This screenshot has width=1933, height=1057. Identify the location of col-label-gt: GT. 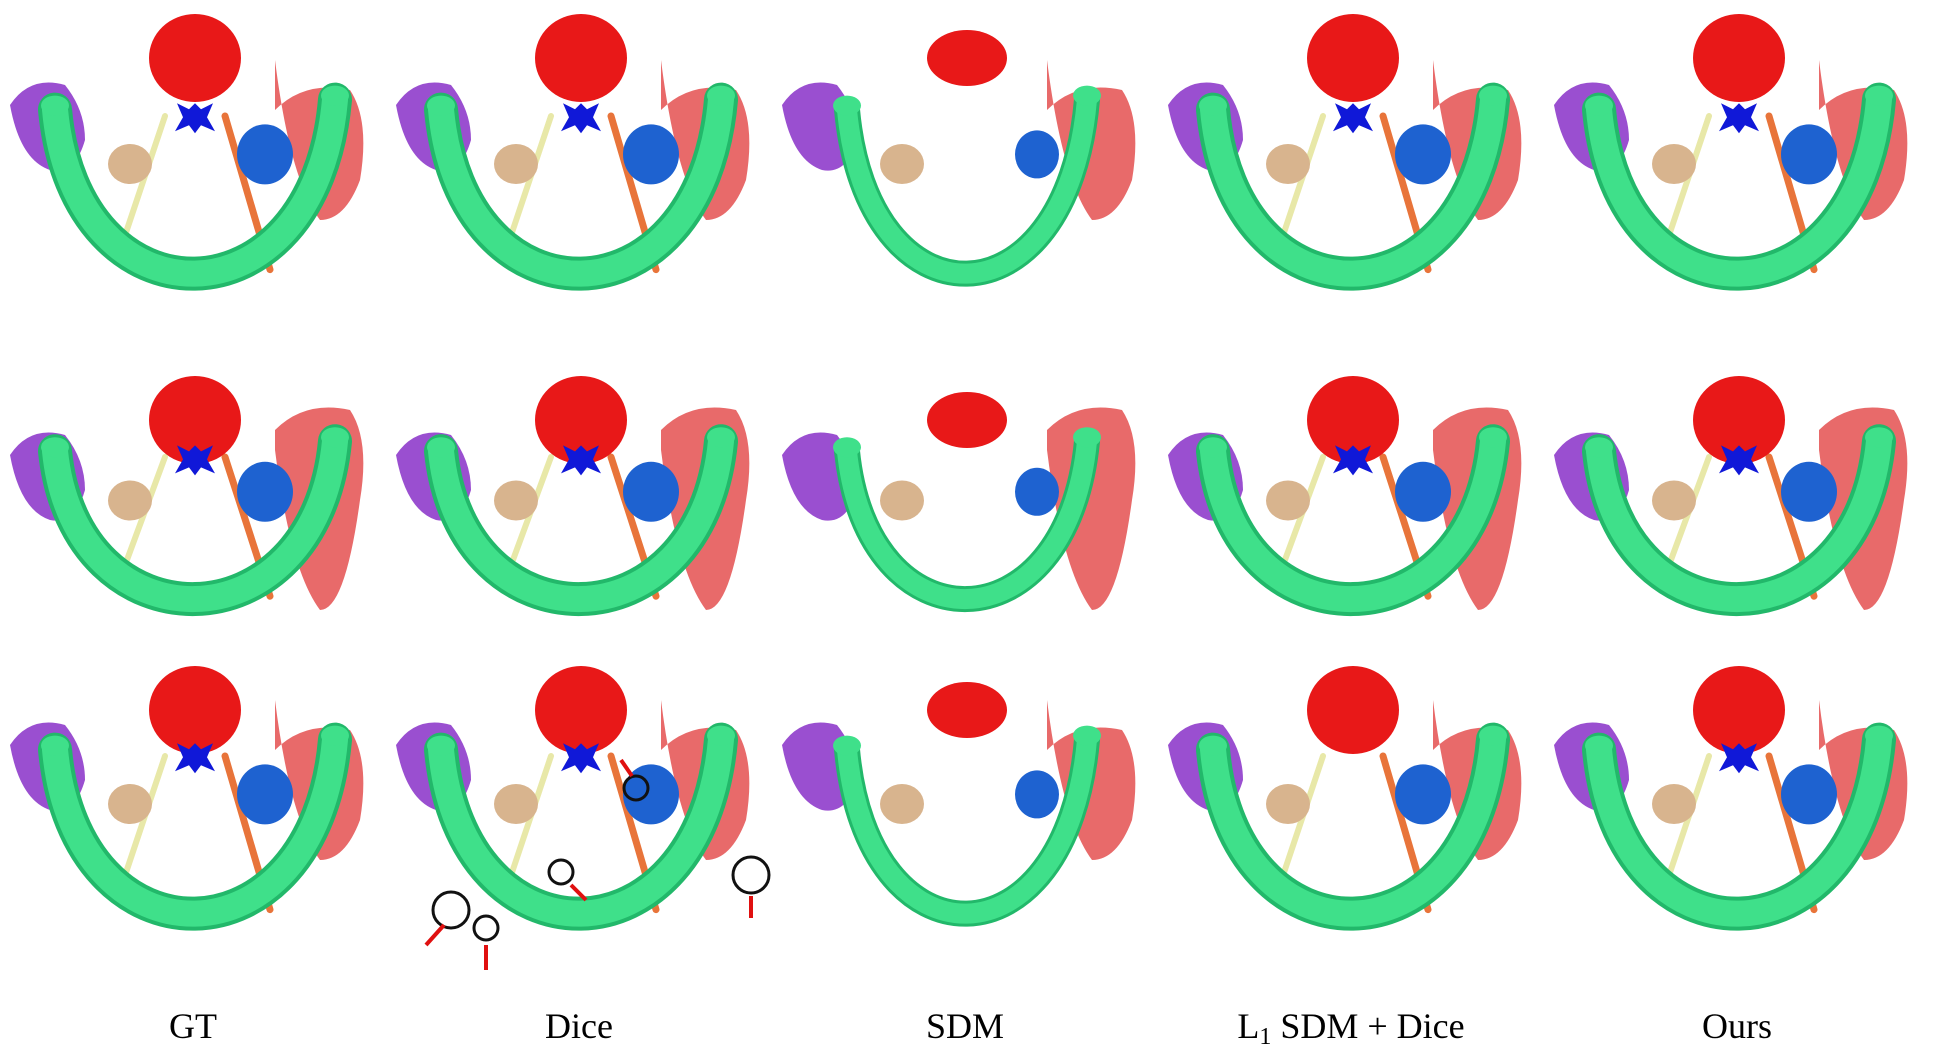
(193, 1026).